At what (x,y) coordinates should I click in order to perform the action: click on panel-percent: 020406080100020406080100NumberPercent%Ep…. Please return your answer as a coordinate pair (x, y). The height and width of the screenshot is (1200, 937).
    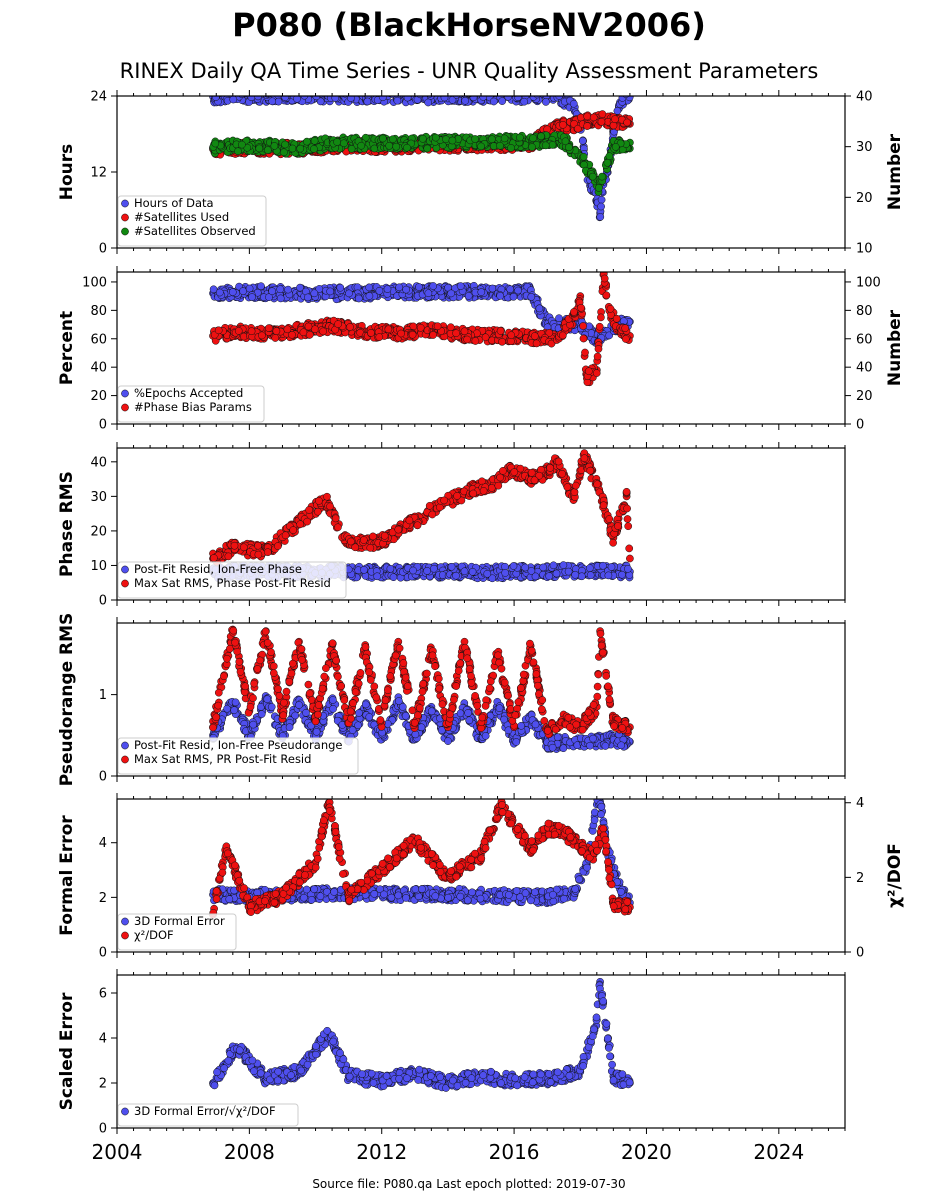
    Looking at the image, I should click on (481, 349).